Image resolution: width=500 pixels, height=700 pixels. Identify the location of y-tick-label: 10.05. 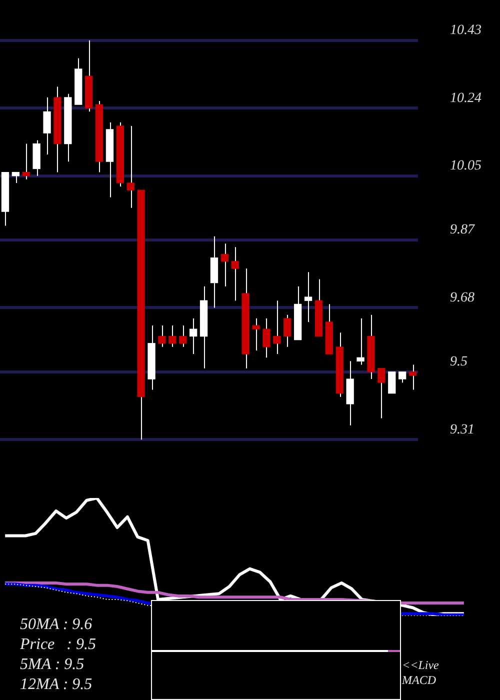
(466, 166).